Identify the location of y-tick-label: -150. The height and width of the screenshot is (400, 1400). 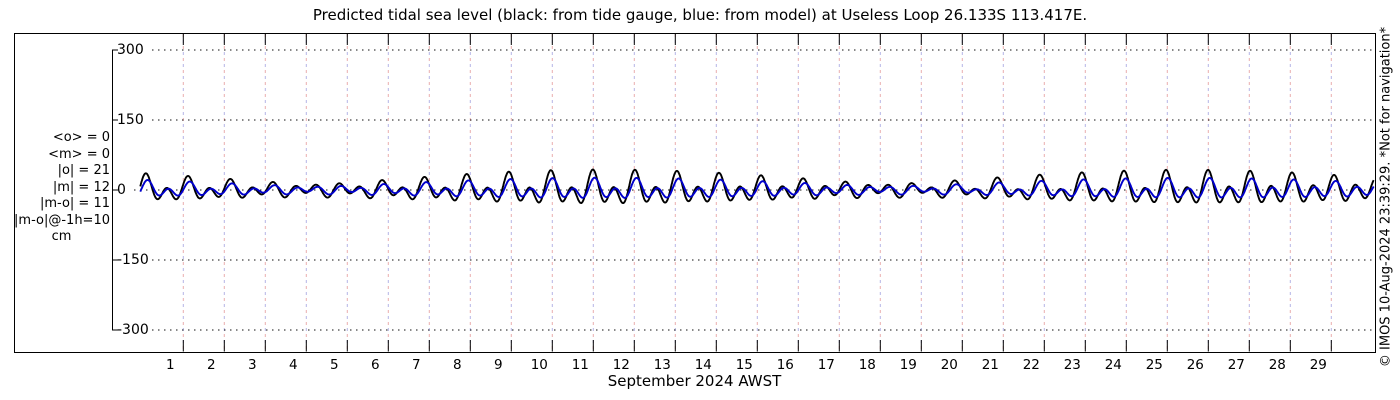
(133, 260).